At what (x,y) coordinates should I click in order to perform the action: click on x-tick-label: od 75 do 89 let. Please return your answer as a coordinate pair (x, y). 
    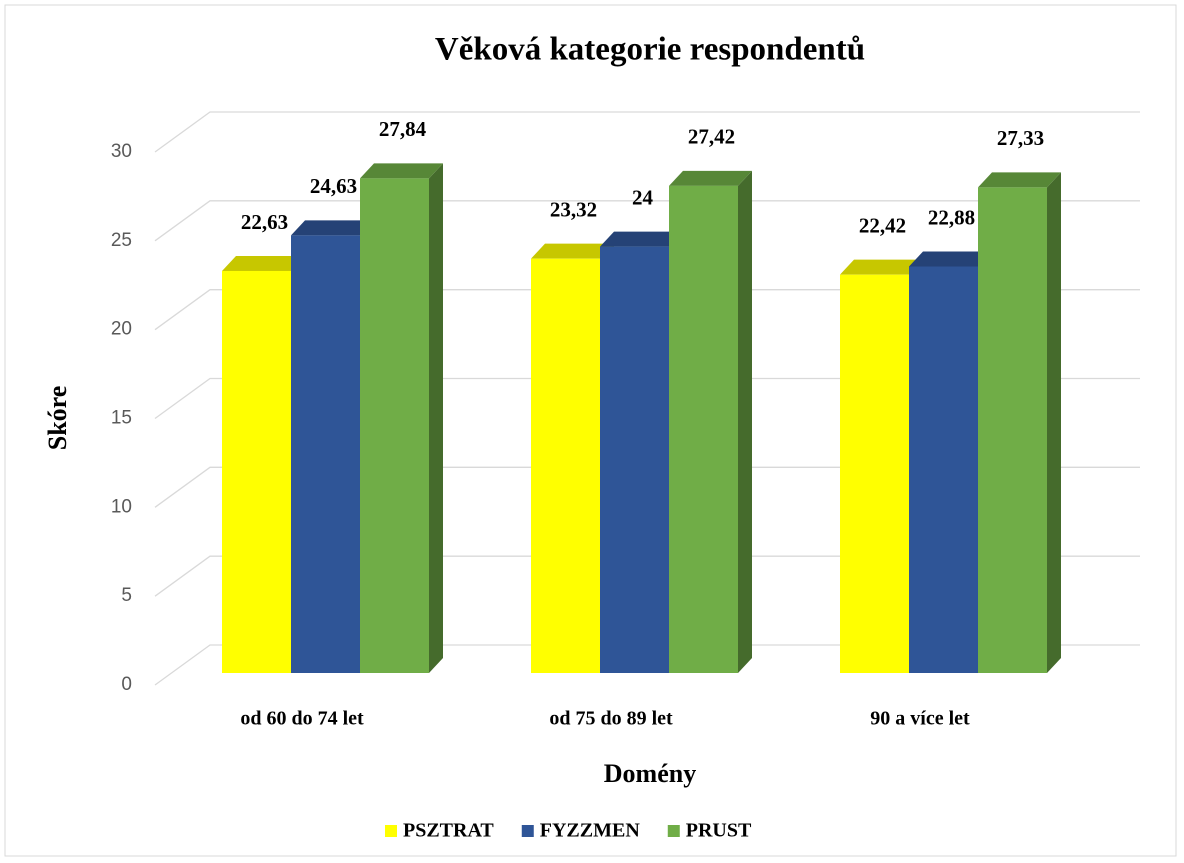
    Looking at the image, I should click on (611, 719).